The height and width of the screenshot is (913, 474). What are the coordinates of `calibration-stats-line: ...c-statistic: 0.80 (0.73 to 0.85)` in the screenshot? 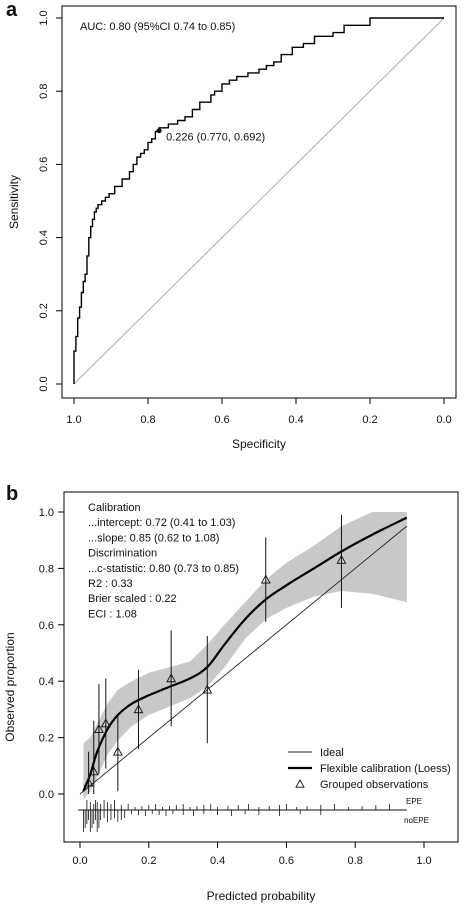 It's located at (163, 569).